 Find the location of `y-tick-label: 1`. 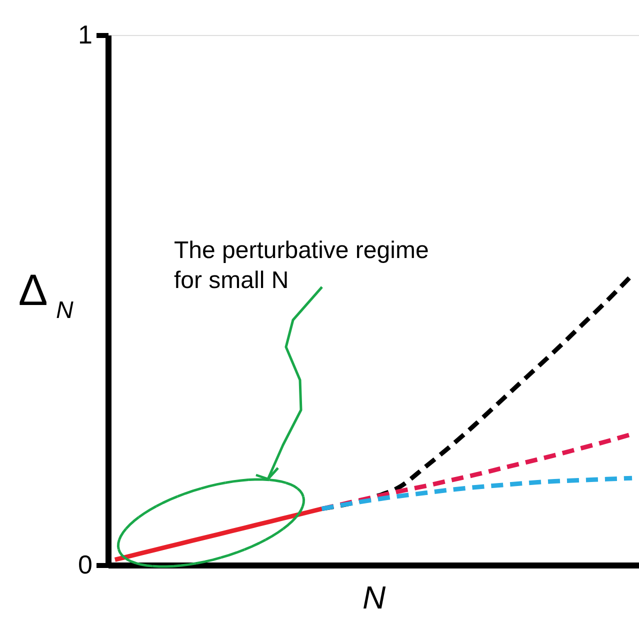

y-tick-label: 1 is located at coordinates (85, 35).